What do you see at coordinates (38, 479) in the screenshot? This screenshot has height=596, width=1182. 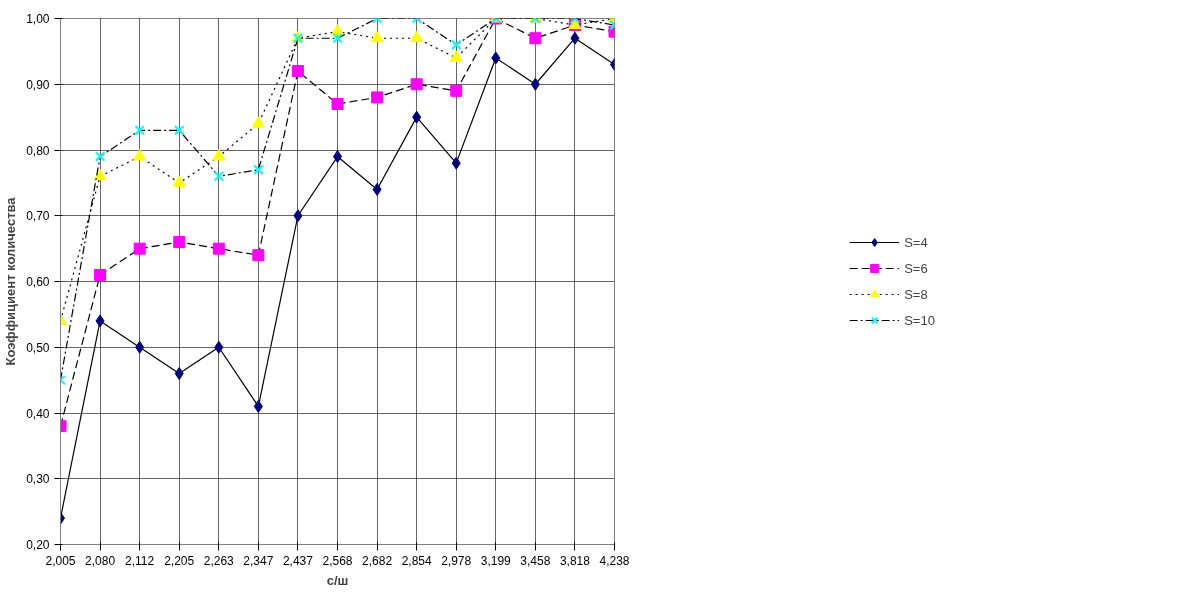 I see `y-tick-label: 0,30` at bounding box center [38, 479].